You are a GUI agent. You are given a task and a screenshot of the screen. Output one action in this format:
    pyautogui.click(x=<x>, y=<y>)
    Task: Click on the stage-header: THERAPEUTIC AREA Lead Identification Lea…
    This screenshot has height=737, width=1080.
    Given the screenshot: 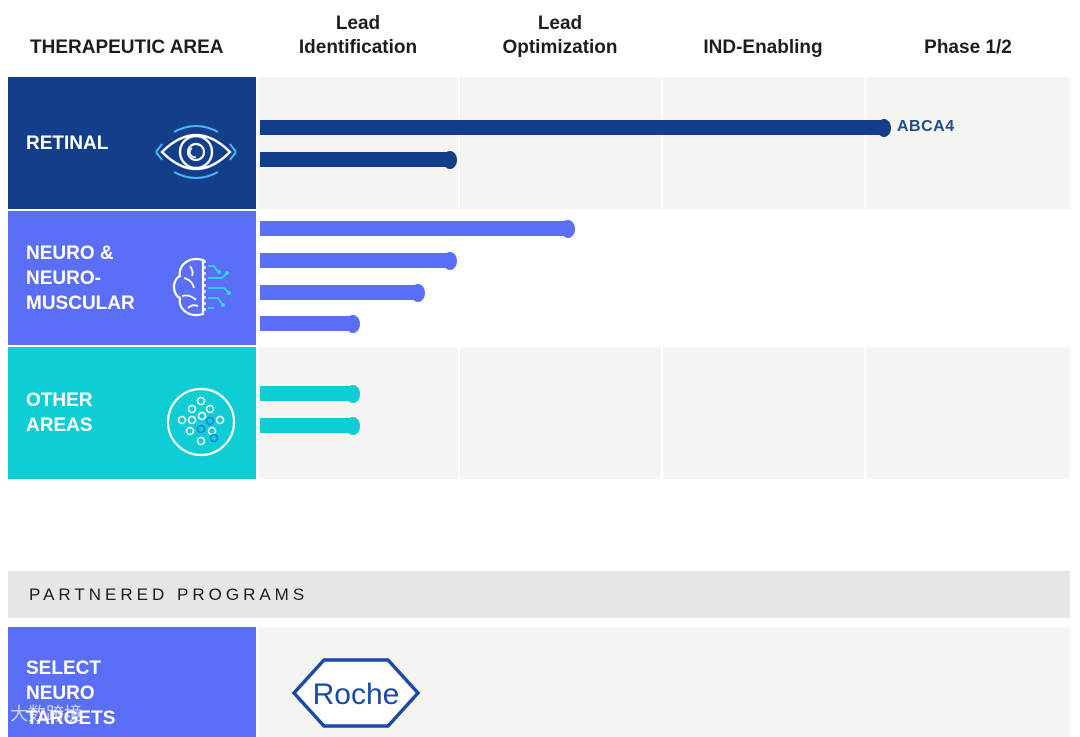 What is the action you would take?
    pyautogui.click(x=540, y=35)
    